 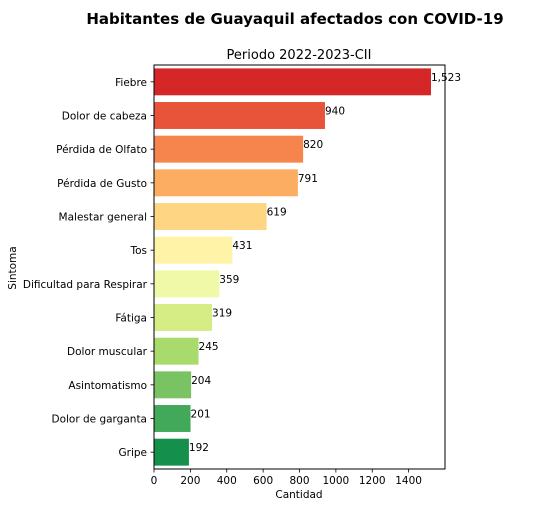 I want to click on bar-perdida-de-gusto, so click(x=226, y=183).